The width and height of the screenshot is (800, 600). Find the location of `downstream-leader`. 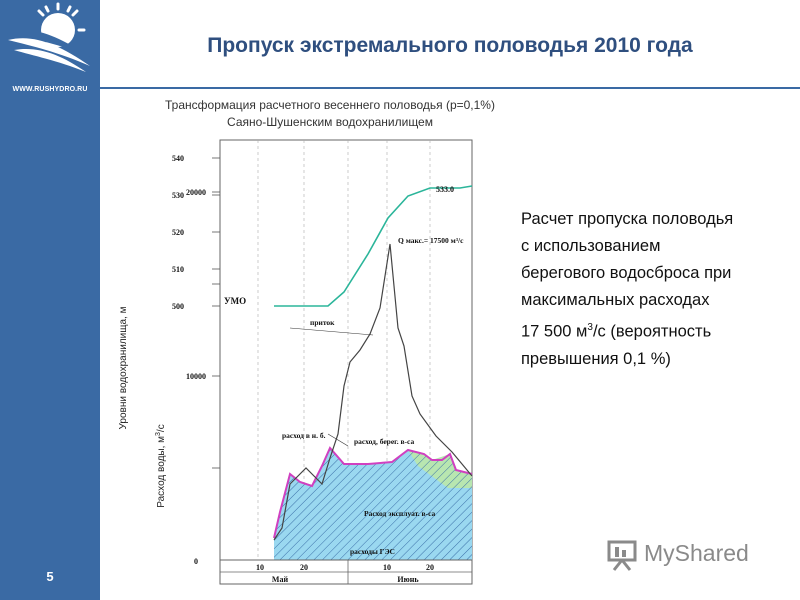

downstream-leader is located at coordinates (338, 440).